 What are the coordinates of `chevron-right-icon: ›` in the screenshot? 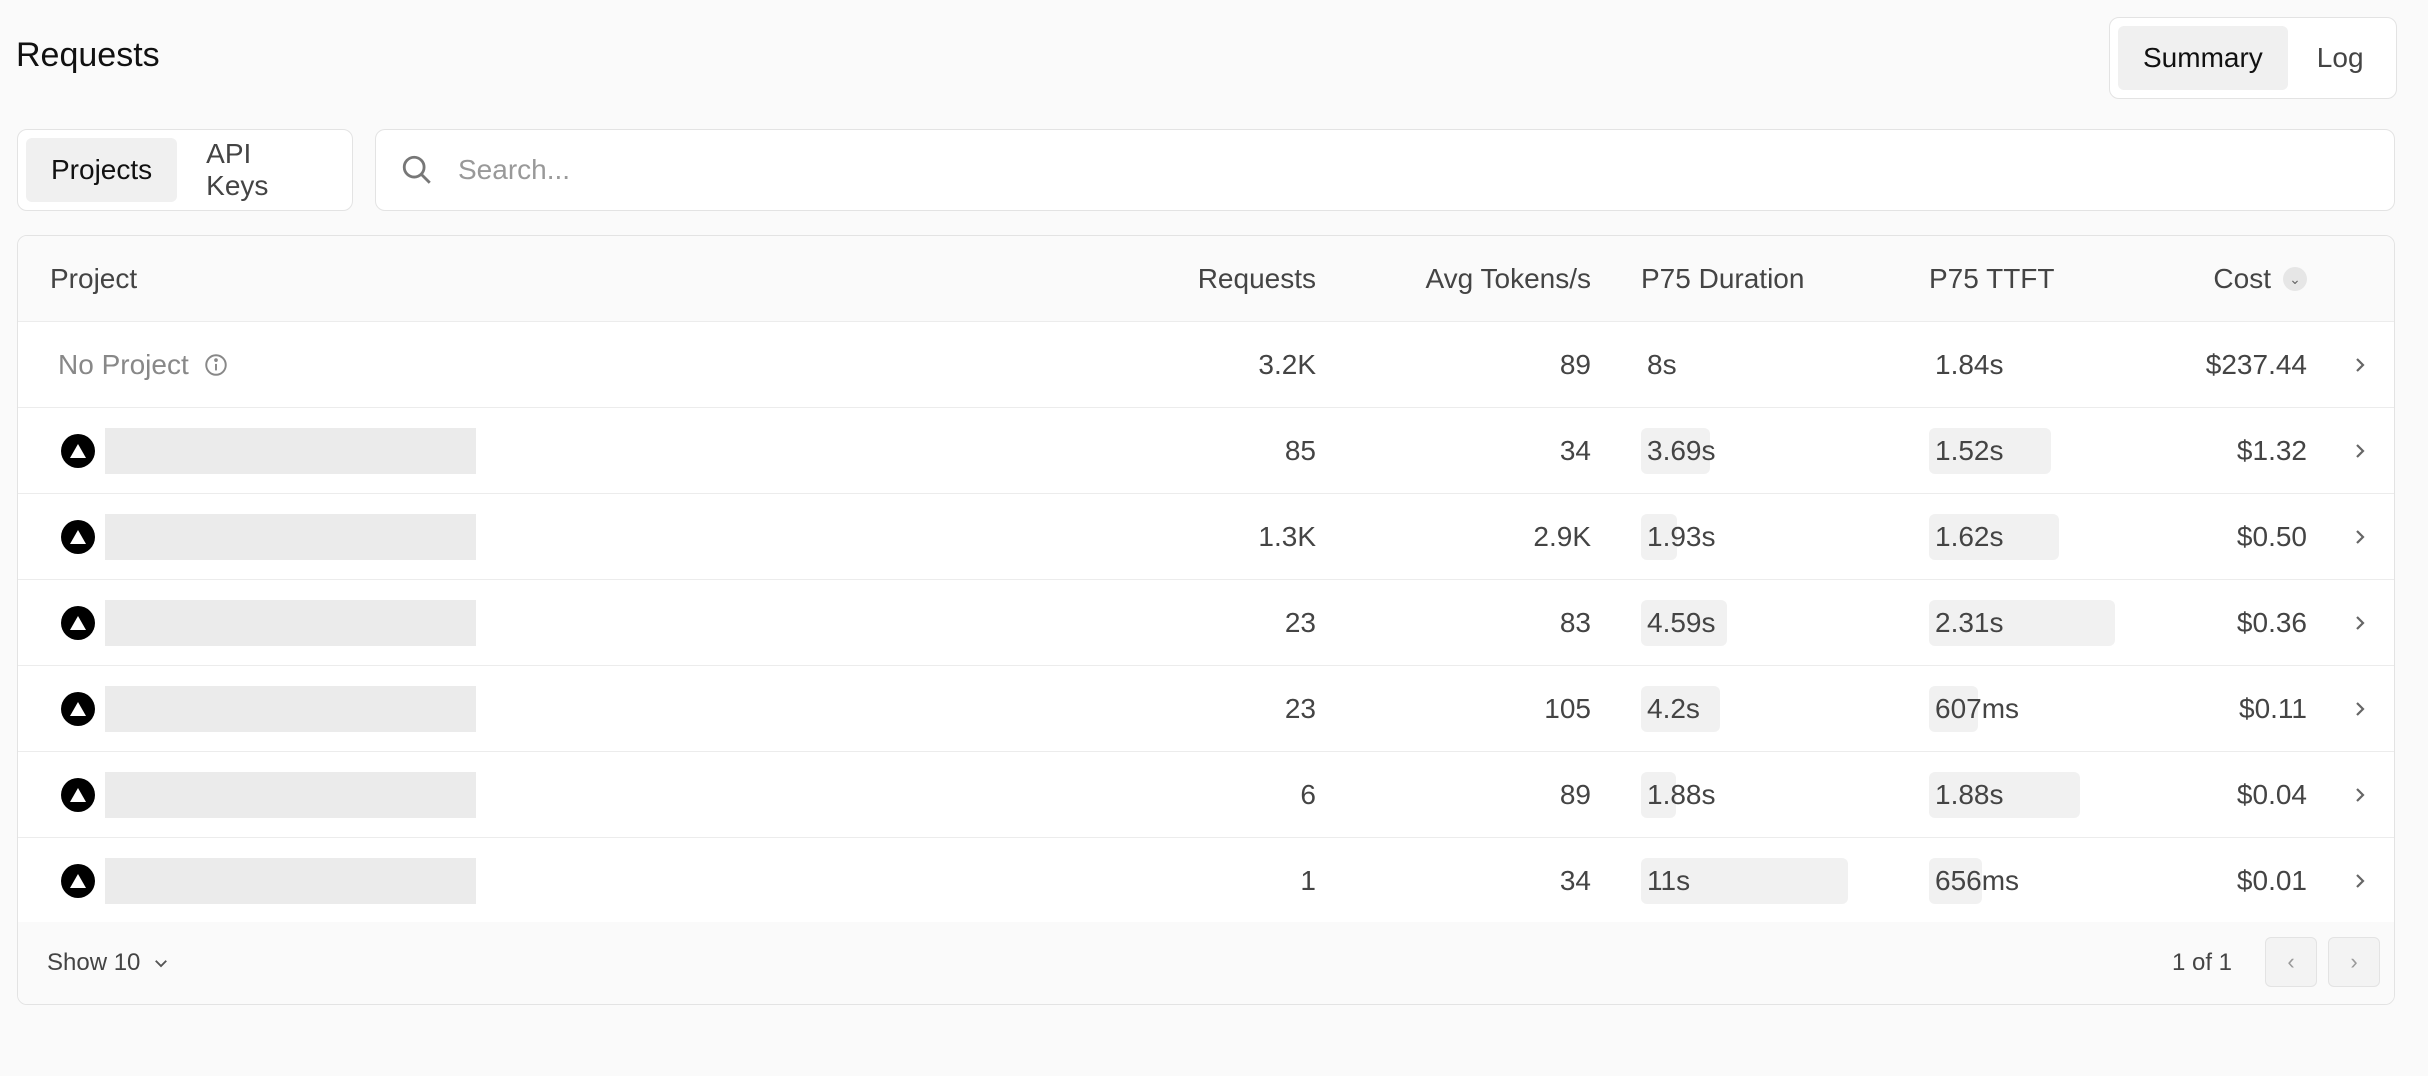 It's located at (2354, 961).